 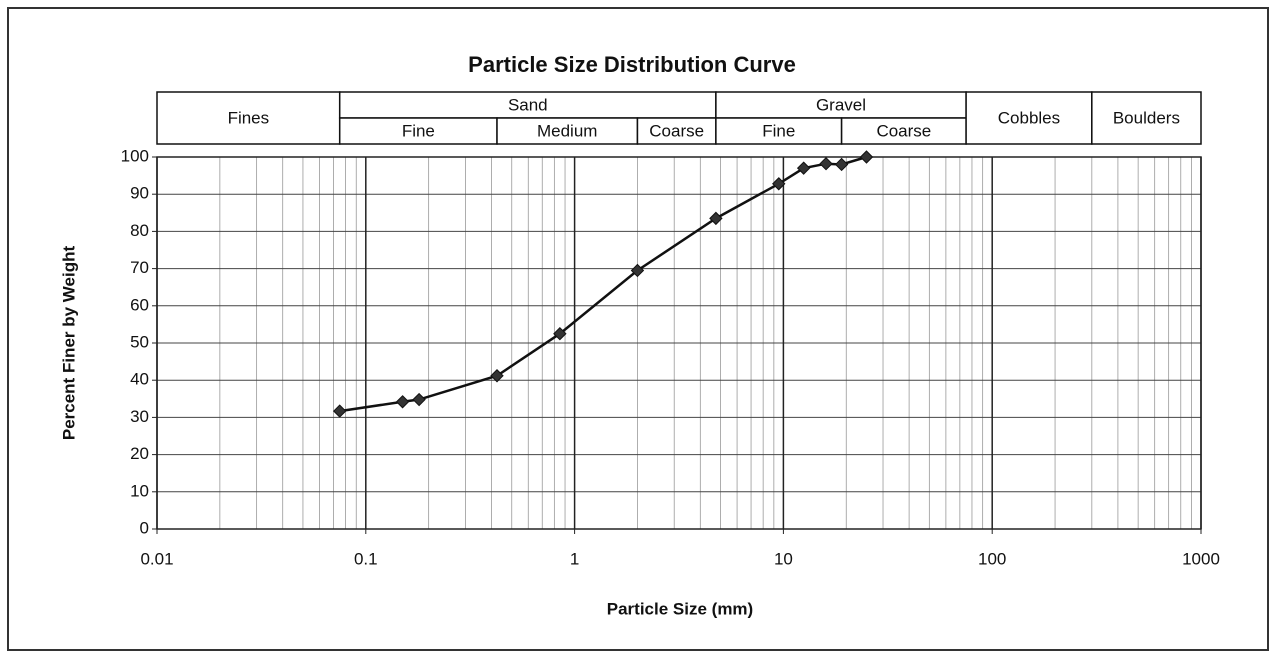 I want to click on x-axis-label: Particle Size (mm), so click(x=680, y=608).